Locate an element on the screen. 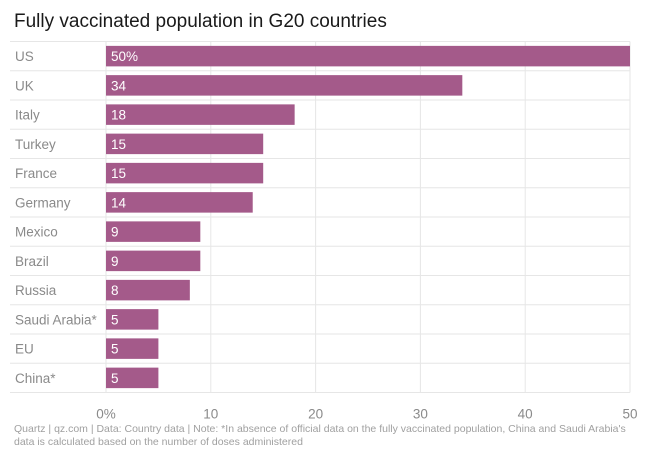 This screenshot has width=645, height=463. category-label: US is located at coordinates (24, 56).